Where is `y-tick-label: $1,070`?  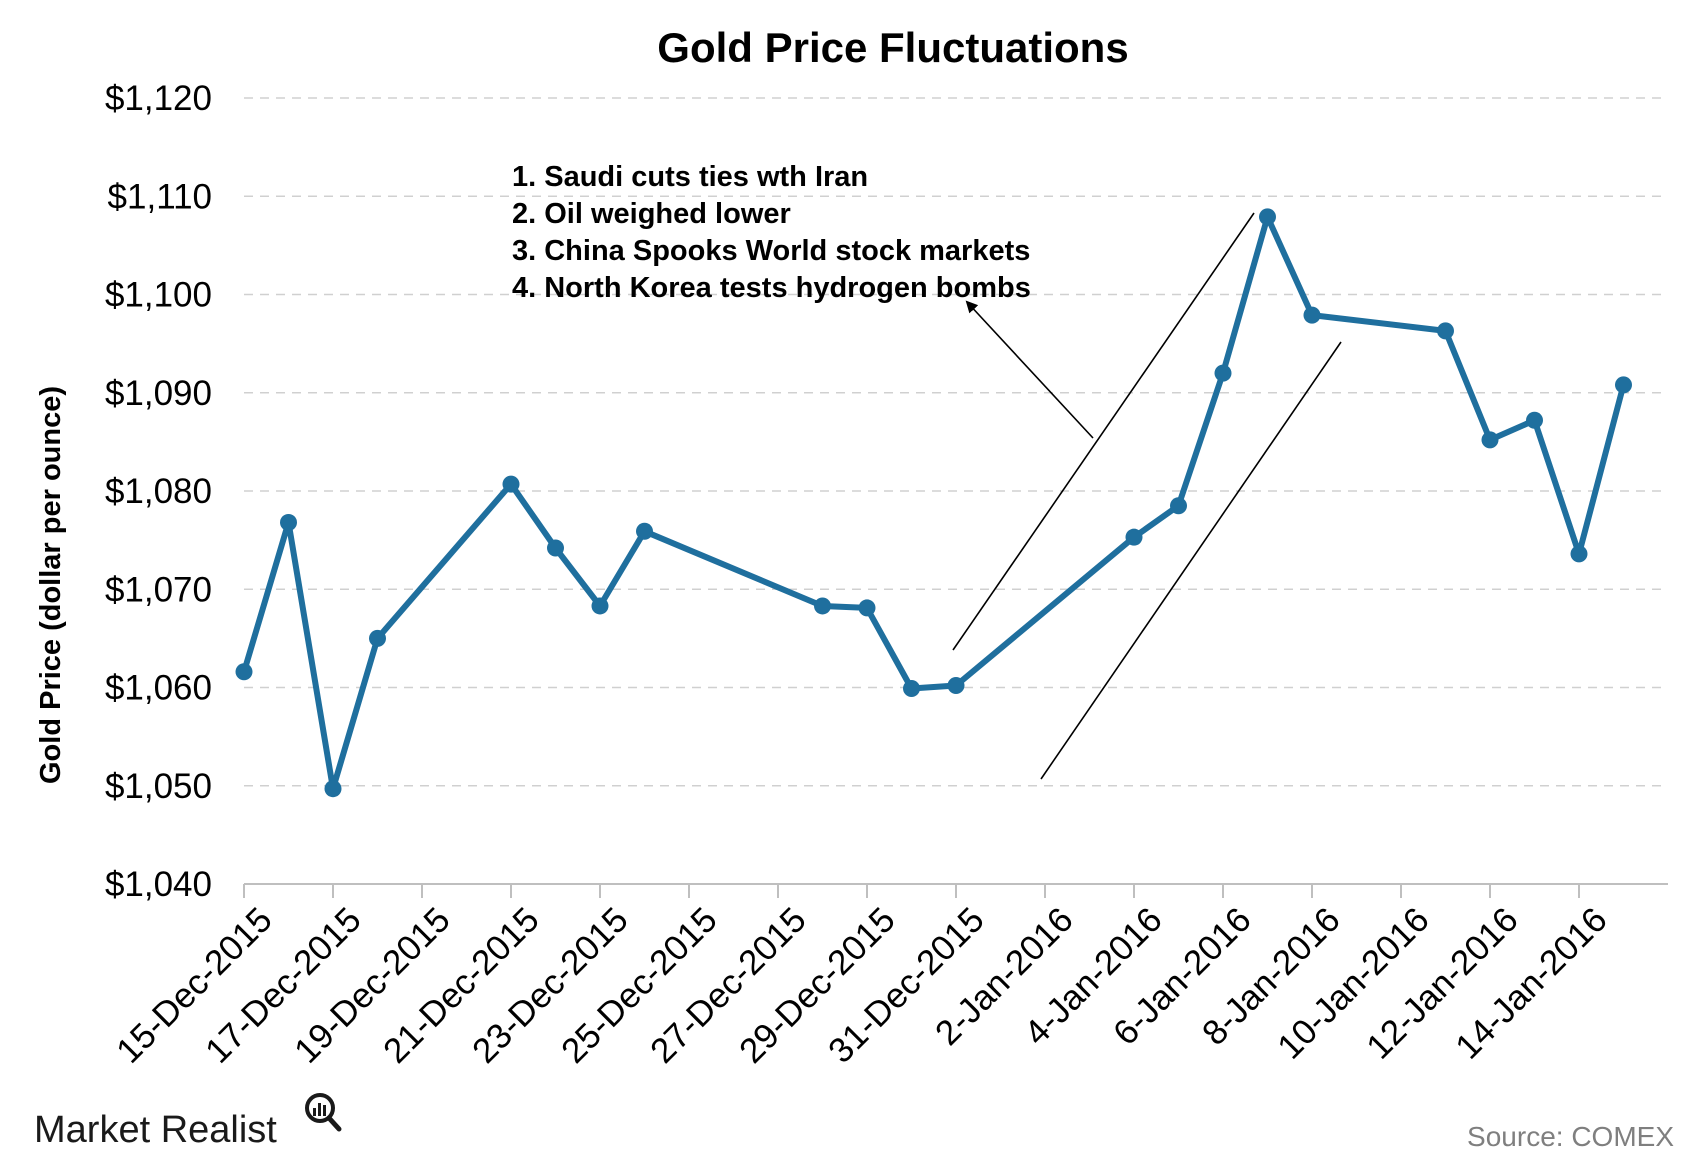
y-tick-label: $1,070 is located at coordinates (158, 589).